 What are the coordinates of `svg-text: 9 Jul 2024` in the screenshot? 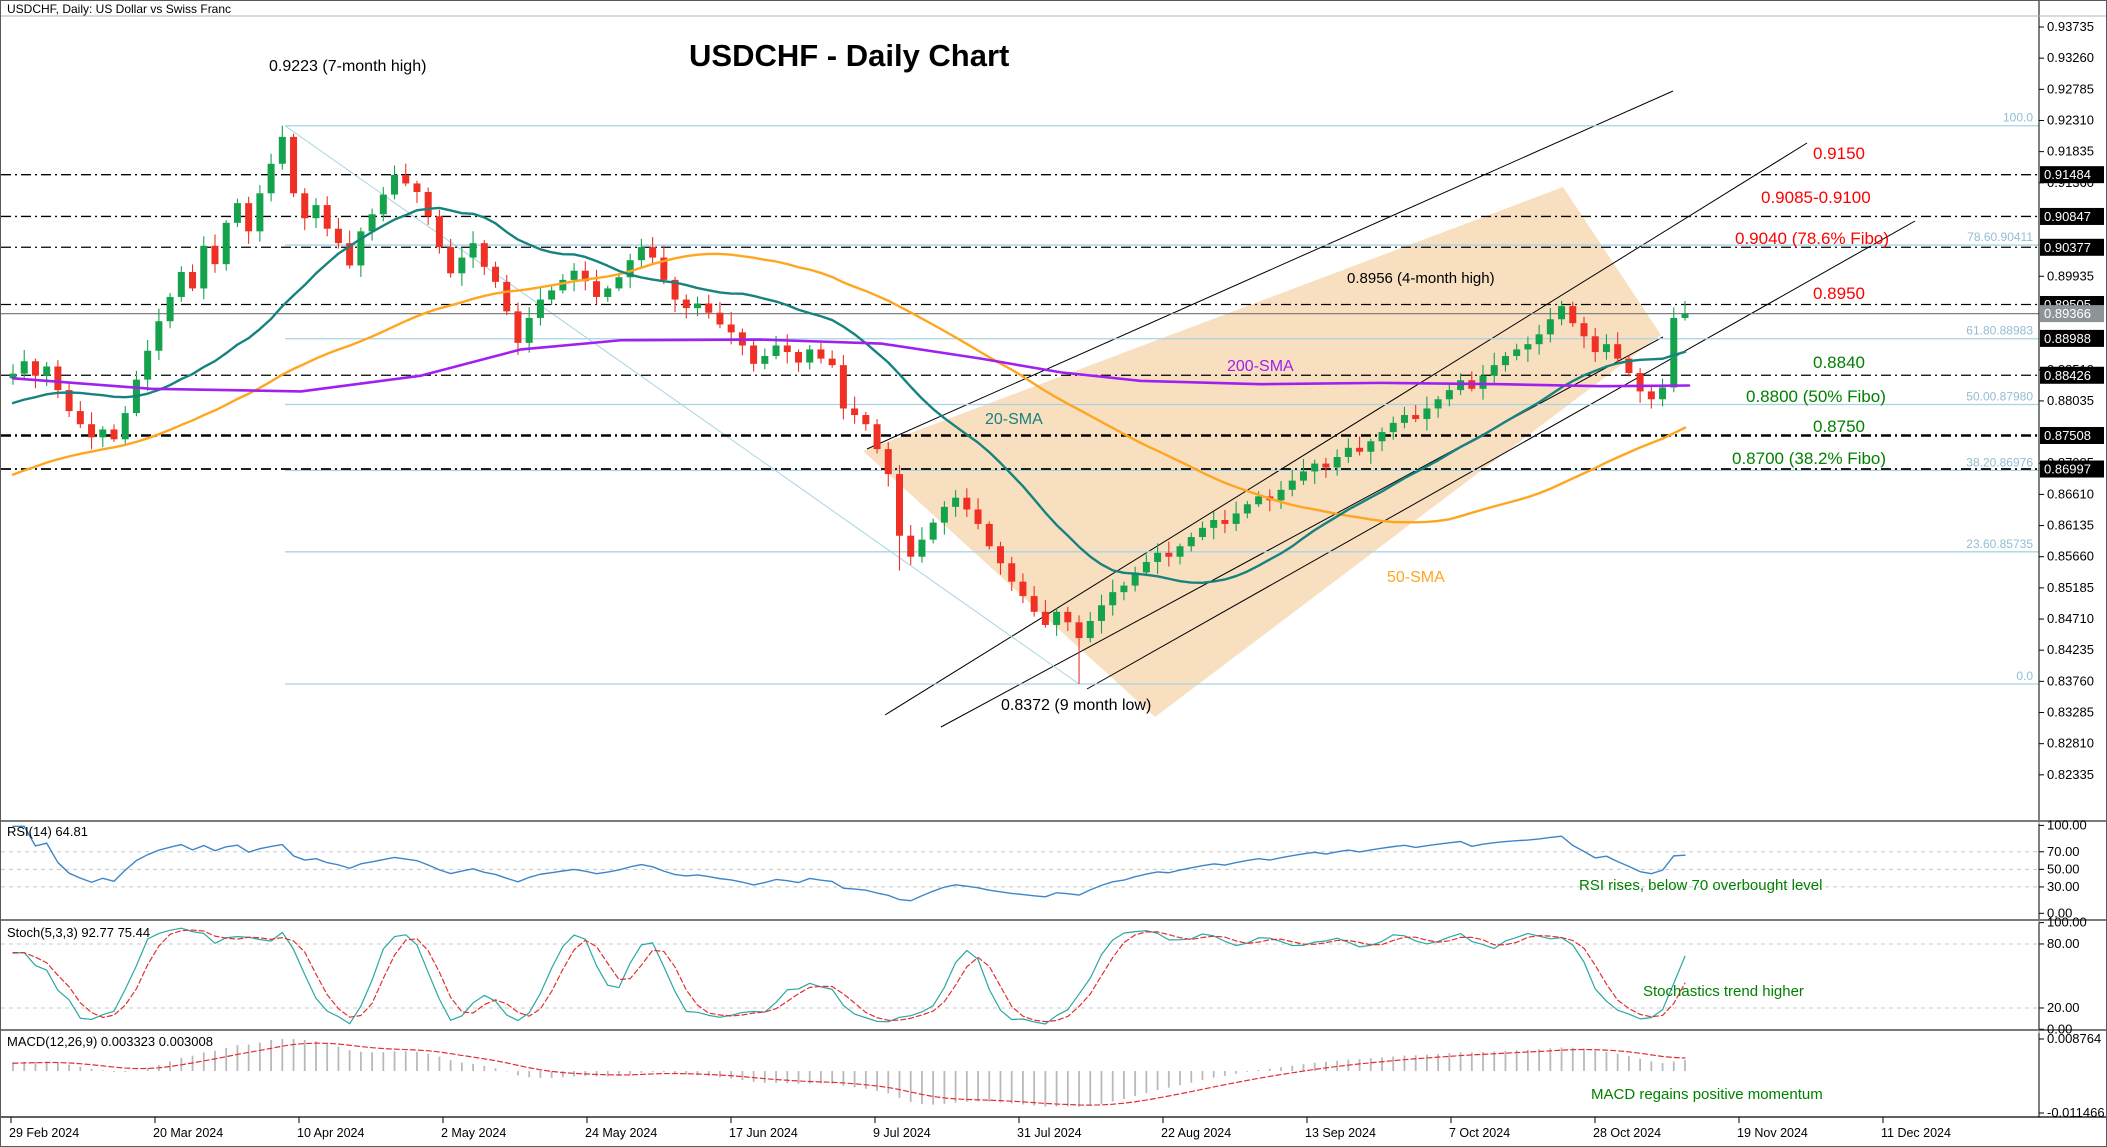 It's located at (902, 1133).